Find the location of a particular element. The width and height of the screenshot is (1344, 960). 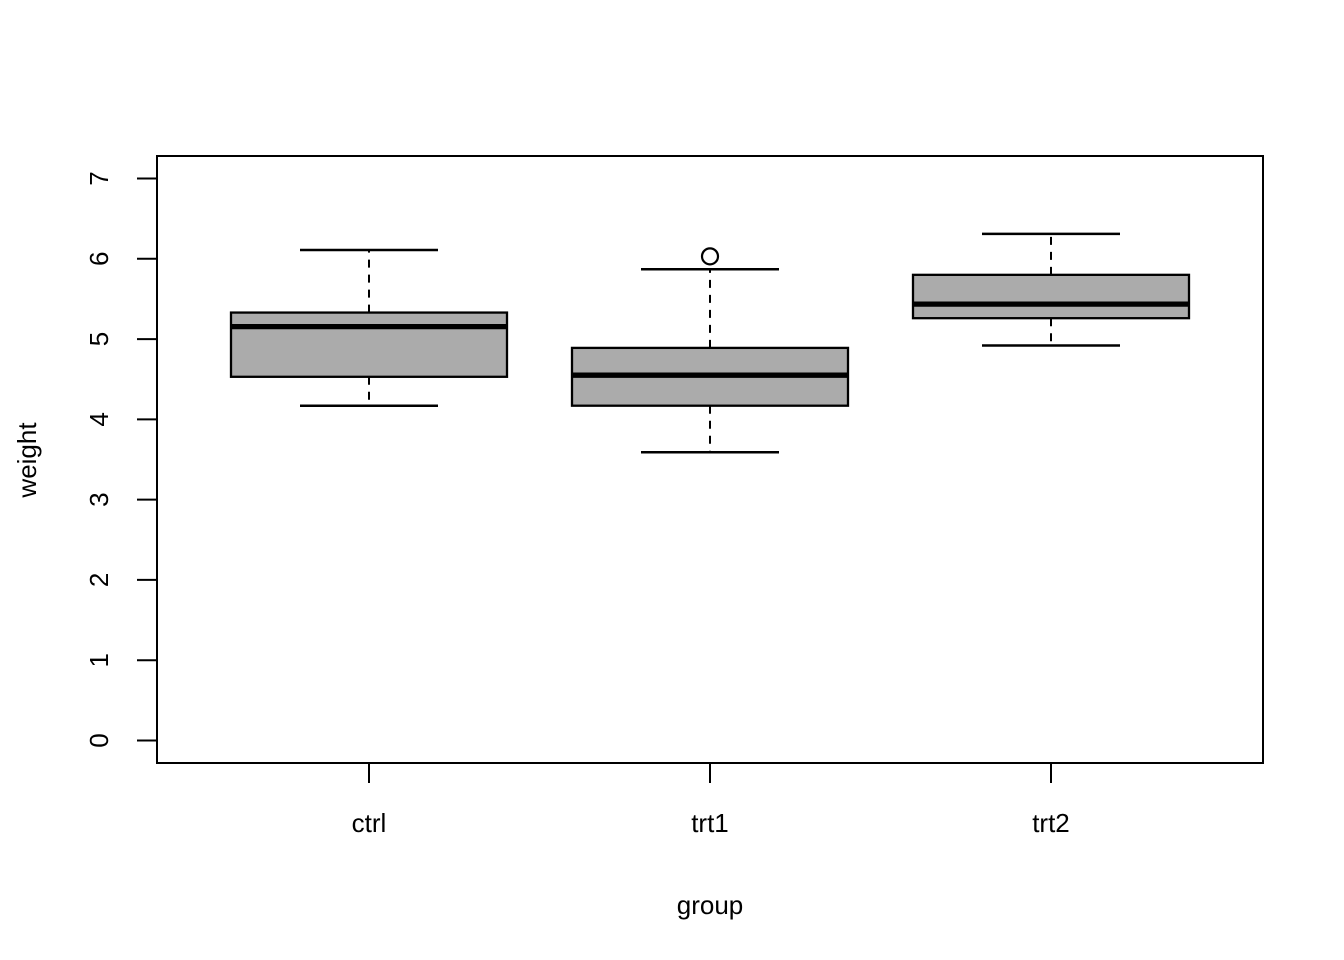

x-axis-category-label-trt2: trt2 is located at coordinates (1051, 823).